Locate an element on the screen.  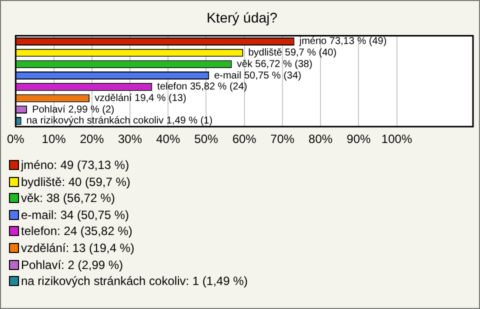
x-tick-label: 20% is located at coordinates (92, 139).